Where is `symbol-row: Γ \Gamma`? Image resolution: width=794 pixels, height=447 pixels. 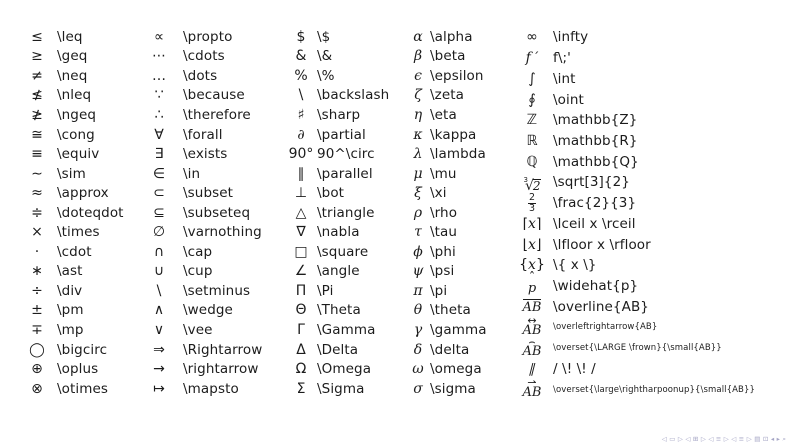 symbol-row: Γ \Gamma is located at coordinates (337, 330).